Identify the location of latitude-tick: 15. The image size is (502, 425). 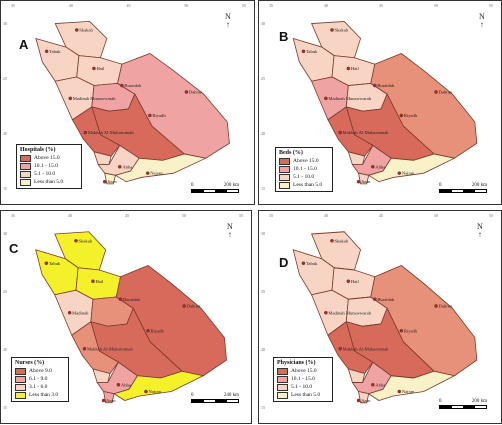
(263, 407).